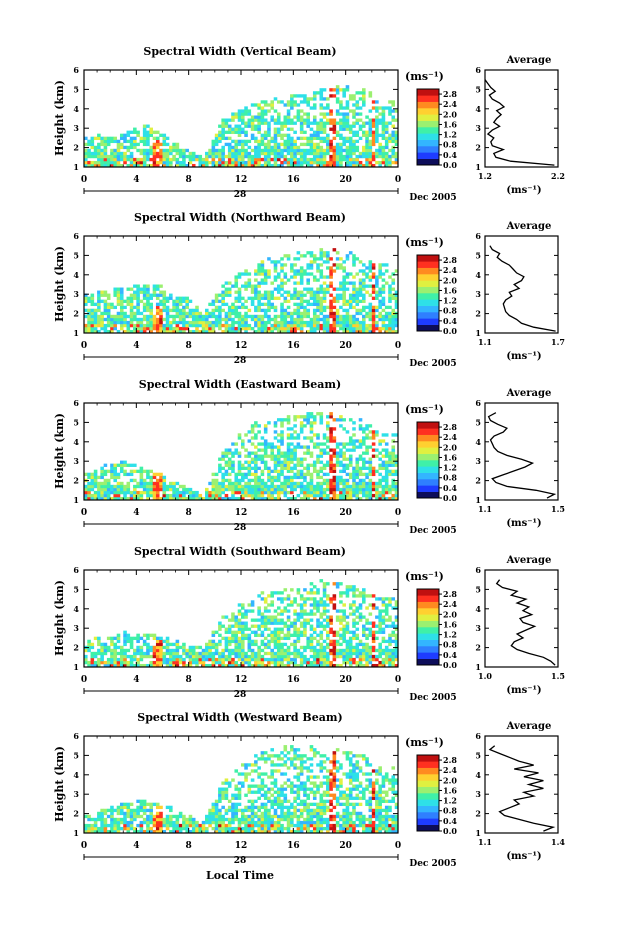 This screenshot has height=929, width=618. What do you see at coordinates (428, 315) in the screenshot?
I see `colorbar-swatch` at bounding box center [428, 315].